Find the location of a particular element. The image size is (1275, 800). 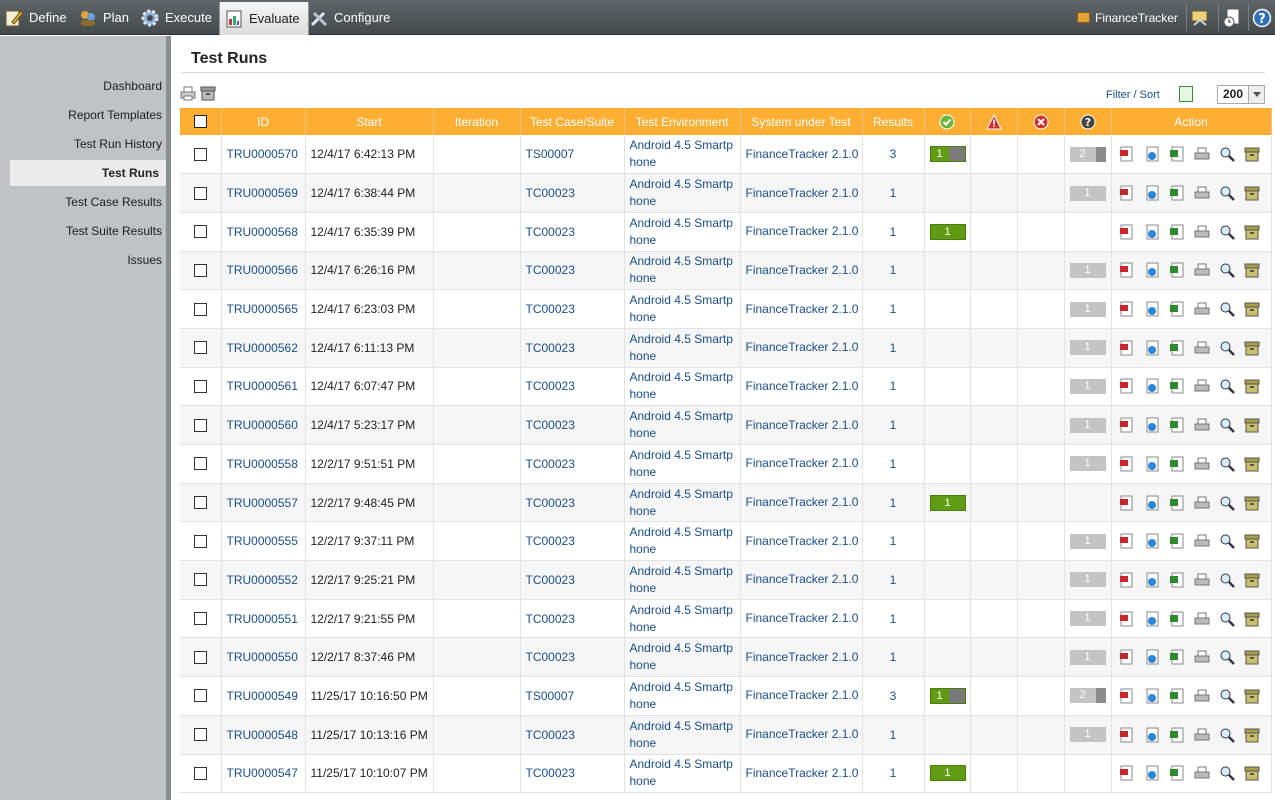

help-button: ? is located at coordinates (1261, 17).